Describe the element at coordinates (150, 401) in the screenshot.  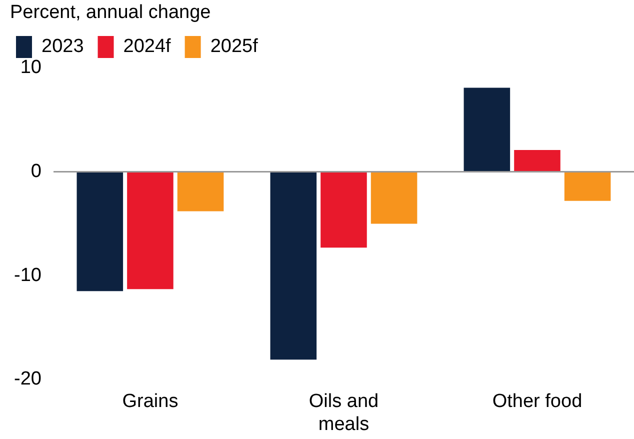
I see `x-tick-label: Grains` at that location.